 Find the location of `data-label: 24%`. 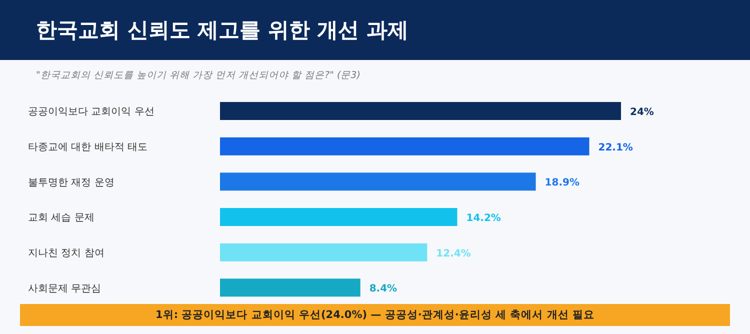

data-label: 24% is located at coordinates (642, 112).